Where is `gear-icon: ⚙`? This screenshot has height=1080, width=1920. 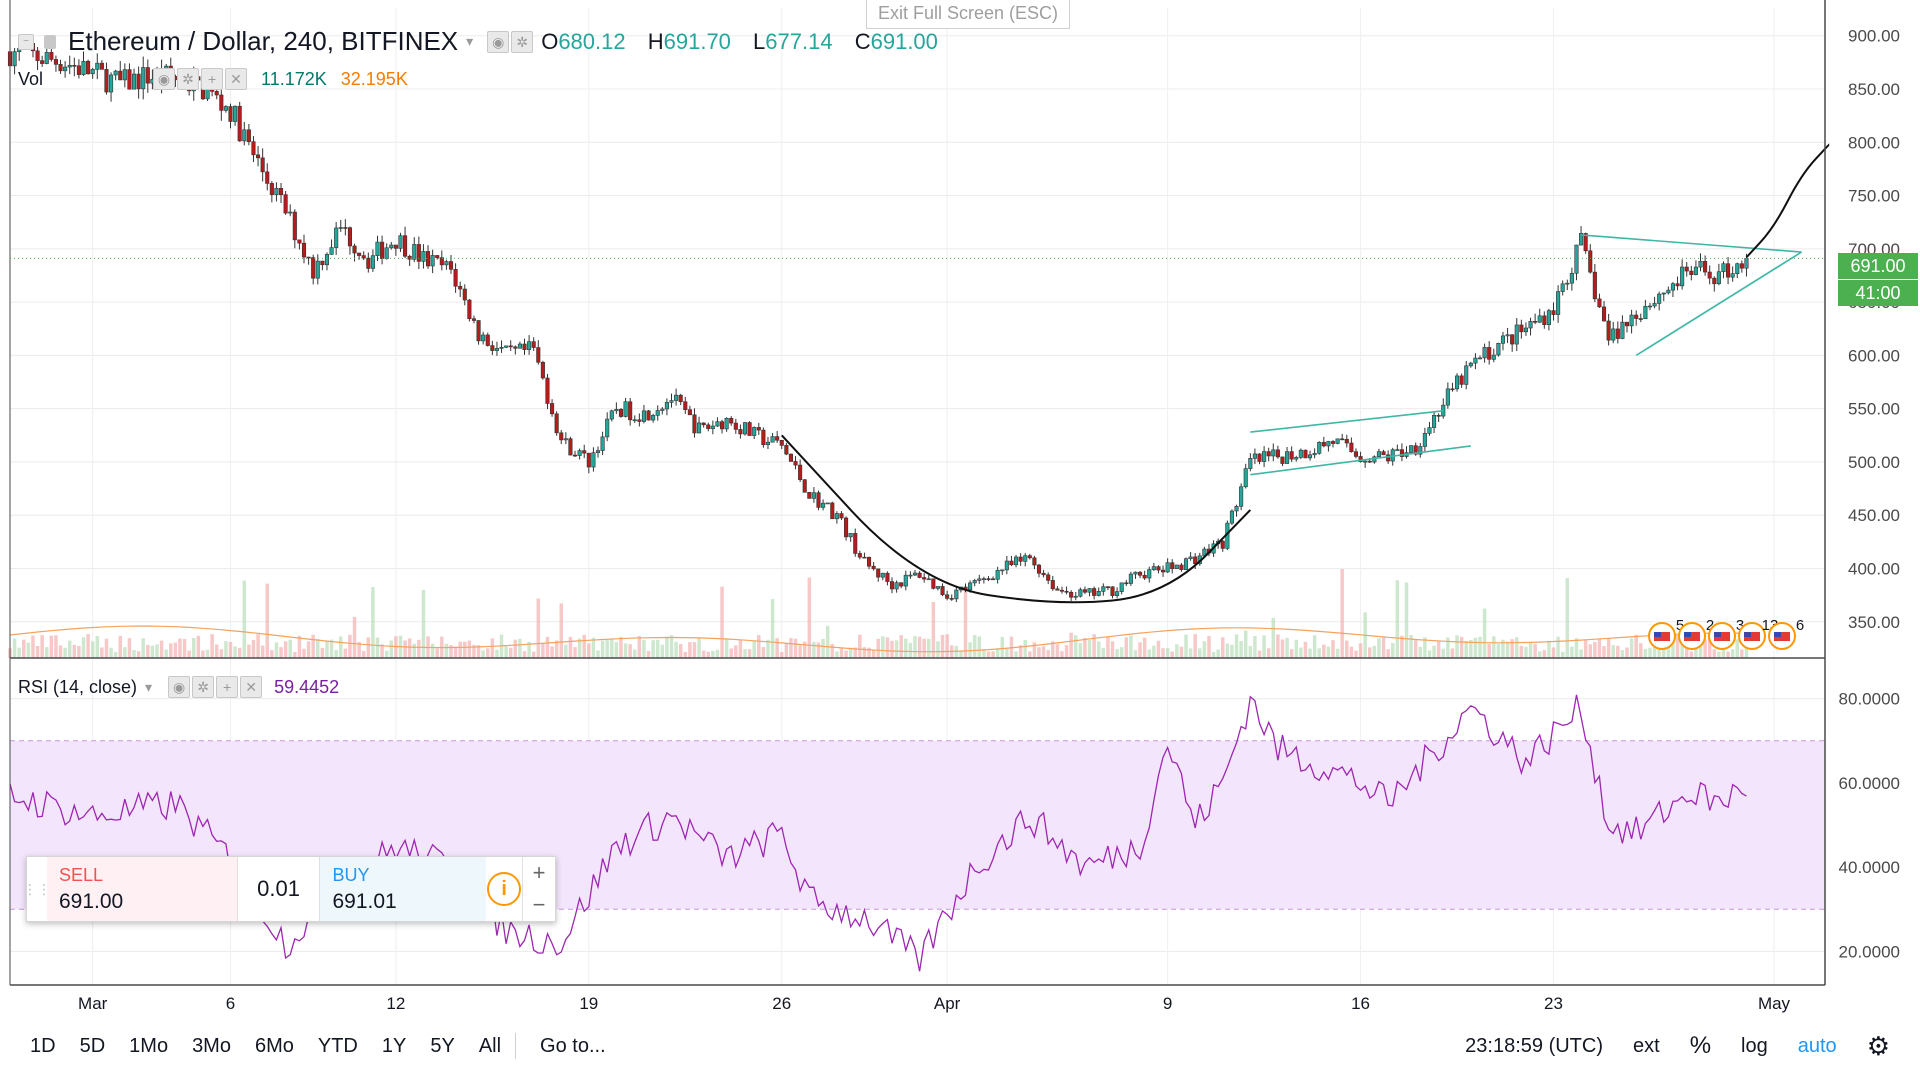
gear-icon: ⚙ is located at coordinates (1878, 1045).